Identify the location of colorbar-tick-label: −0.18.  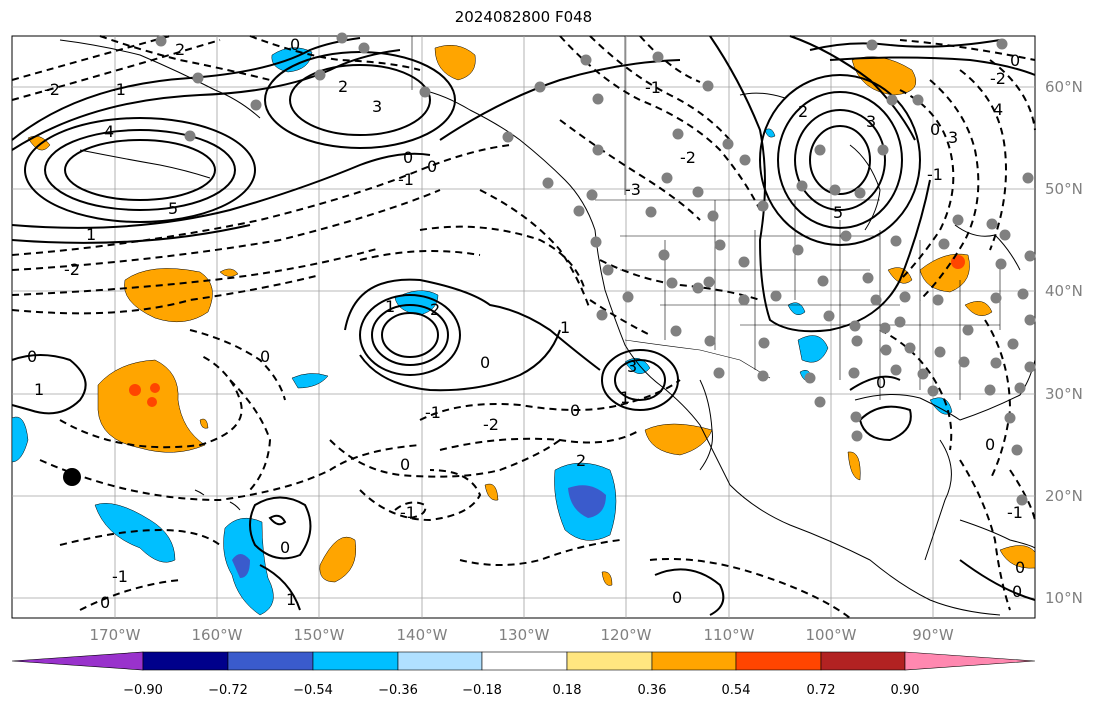
(482, 690).